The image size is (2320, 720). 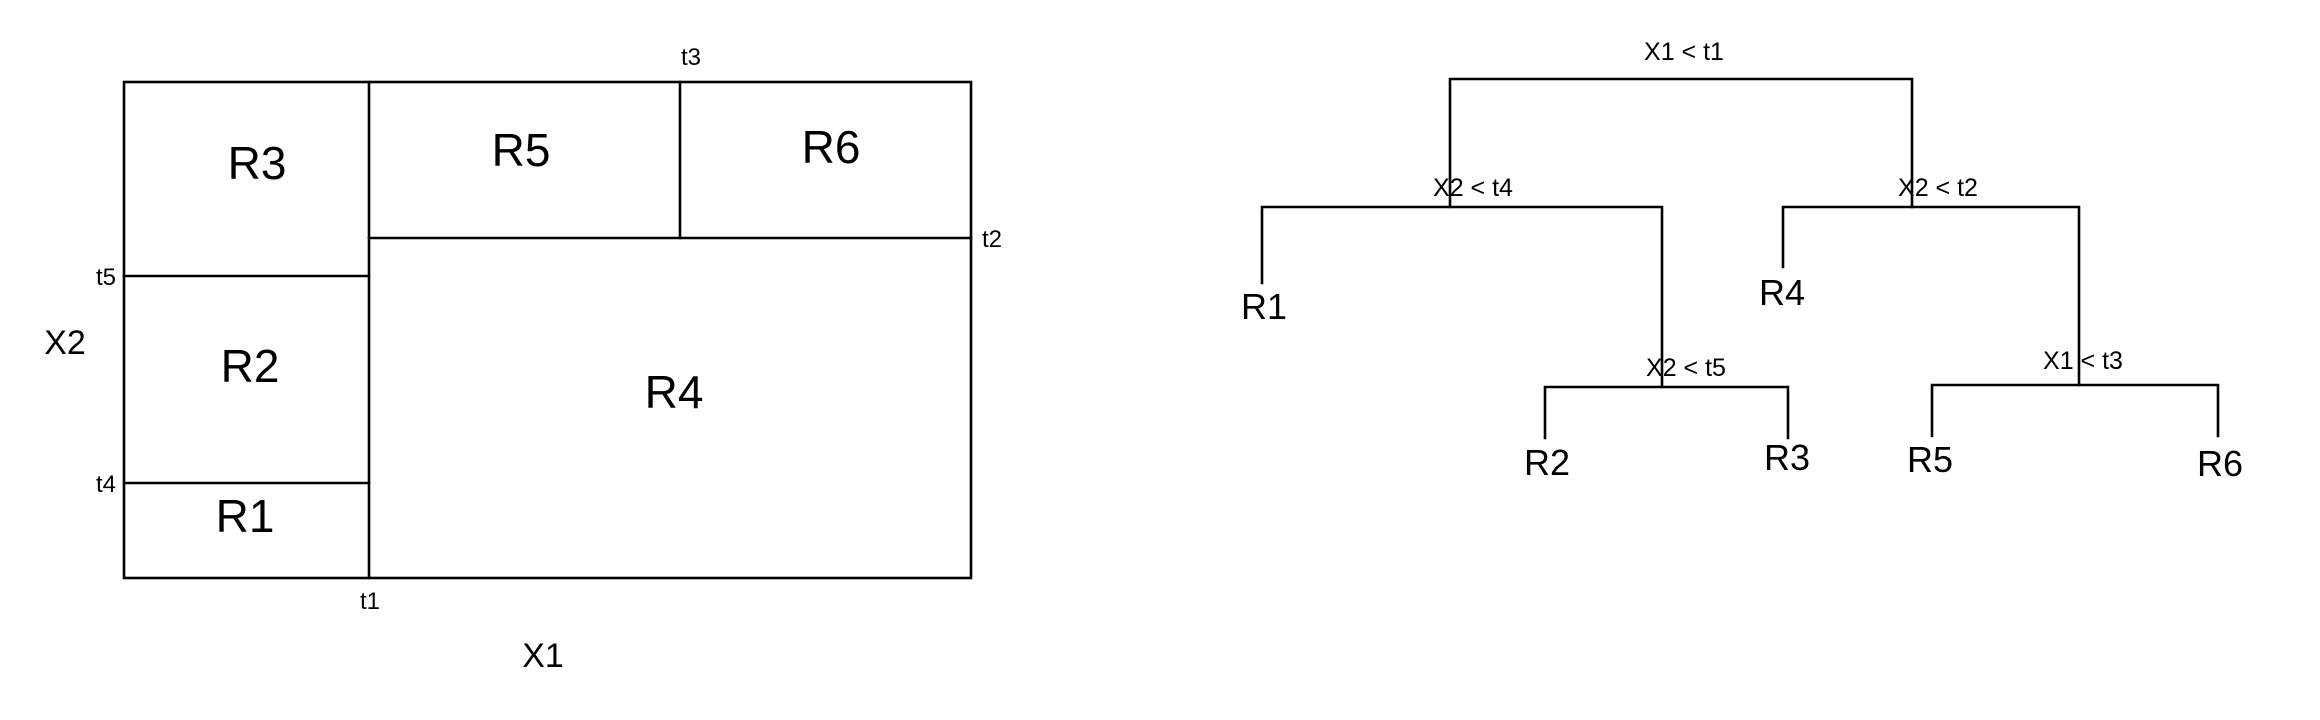 What do you see at coordinates (1787, 457) in the screenshot?
I see `tree-leaf-r3: R3` at bounding box center [1787, 457].